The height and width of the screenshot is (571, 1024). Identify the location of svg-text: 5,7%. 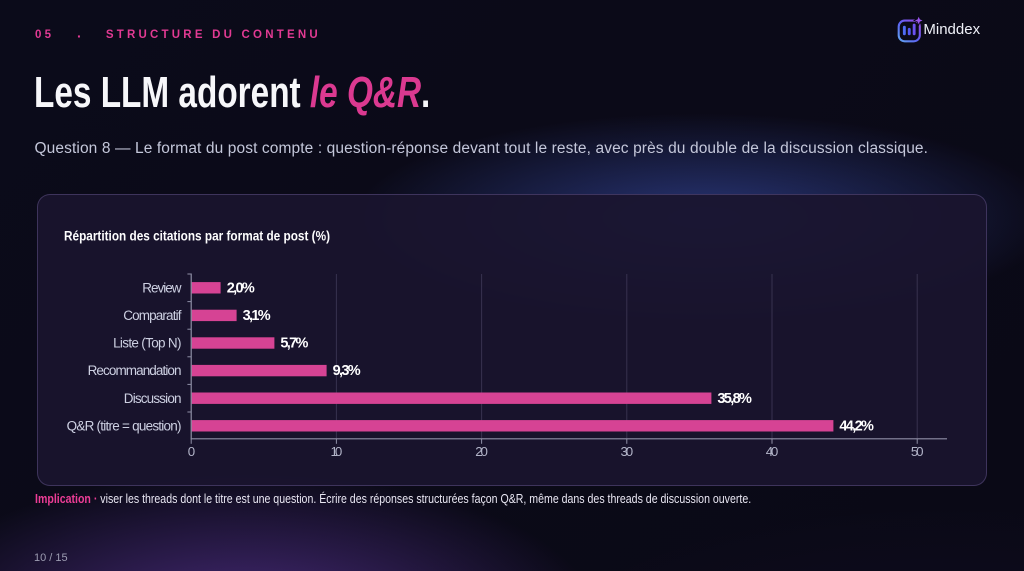
(294, 344).